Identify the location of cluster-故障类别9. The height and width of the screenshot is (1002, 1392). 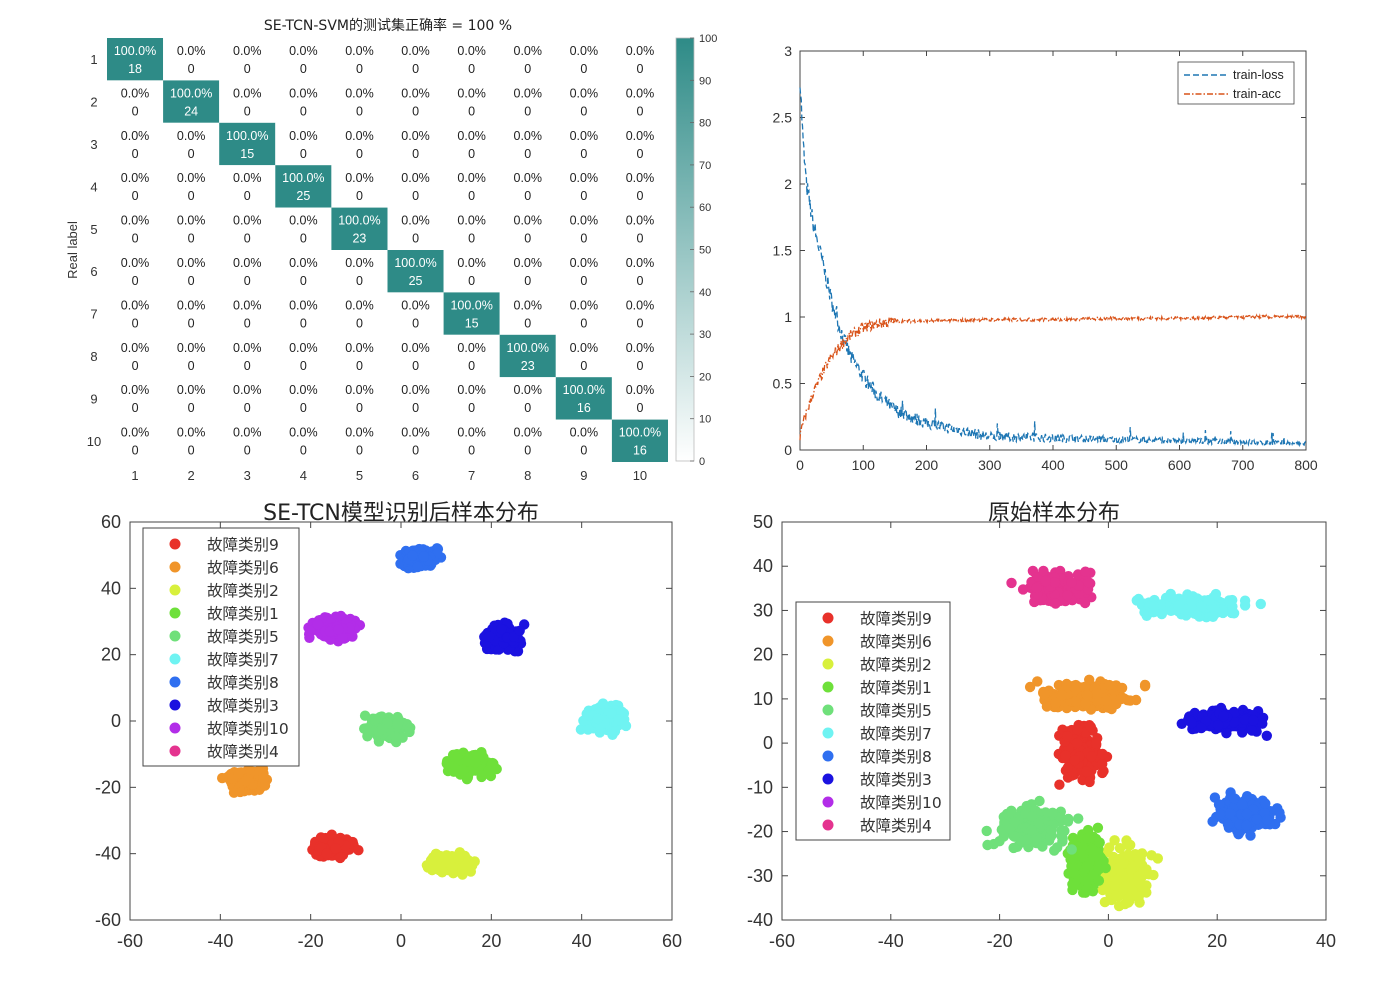
(1083, 754).